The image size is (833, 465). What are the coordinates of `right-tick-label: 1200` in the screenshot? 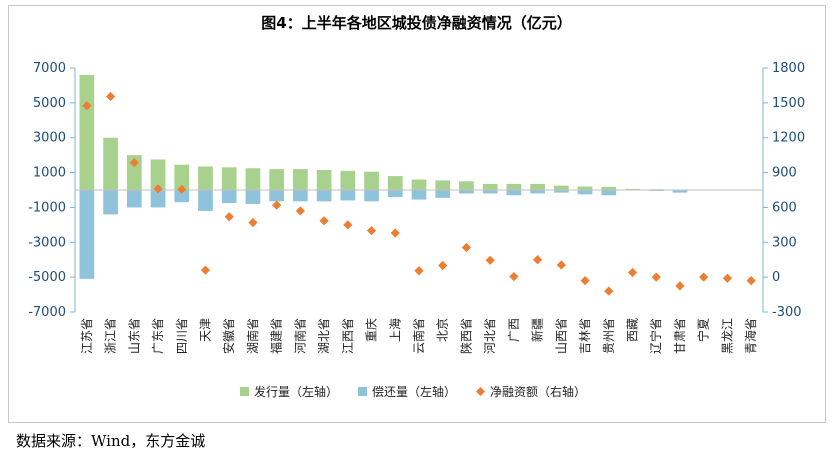 It's located at (788, 138).